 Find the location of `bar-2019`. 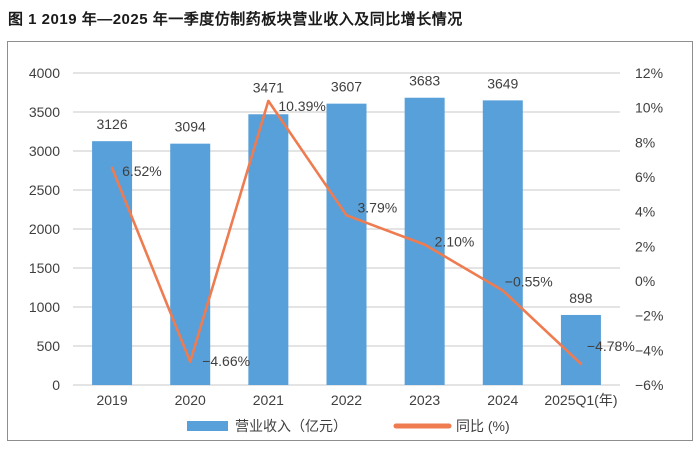

bar-2019 is located at coordinates (112, 263).